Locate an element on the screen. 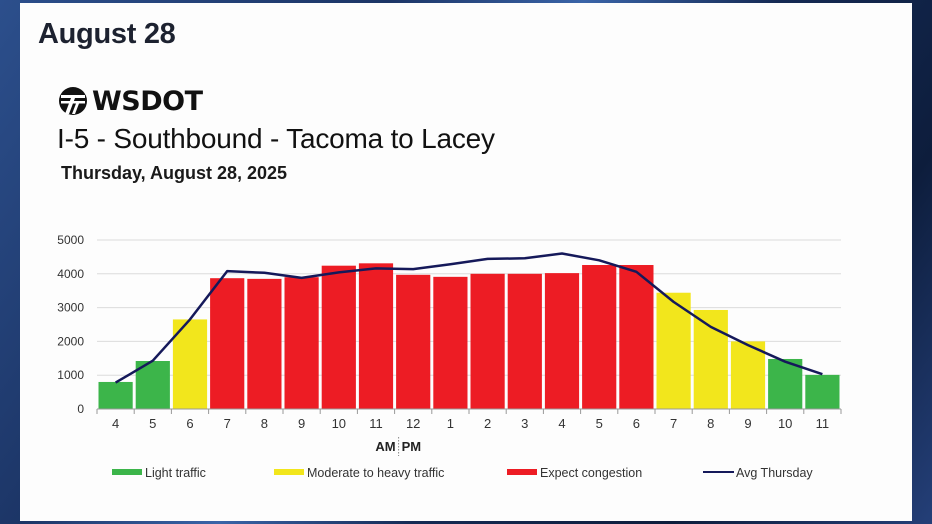  y-tick-label: 4000 is located at coordinates (70, 274).